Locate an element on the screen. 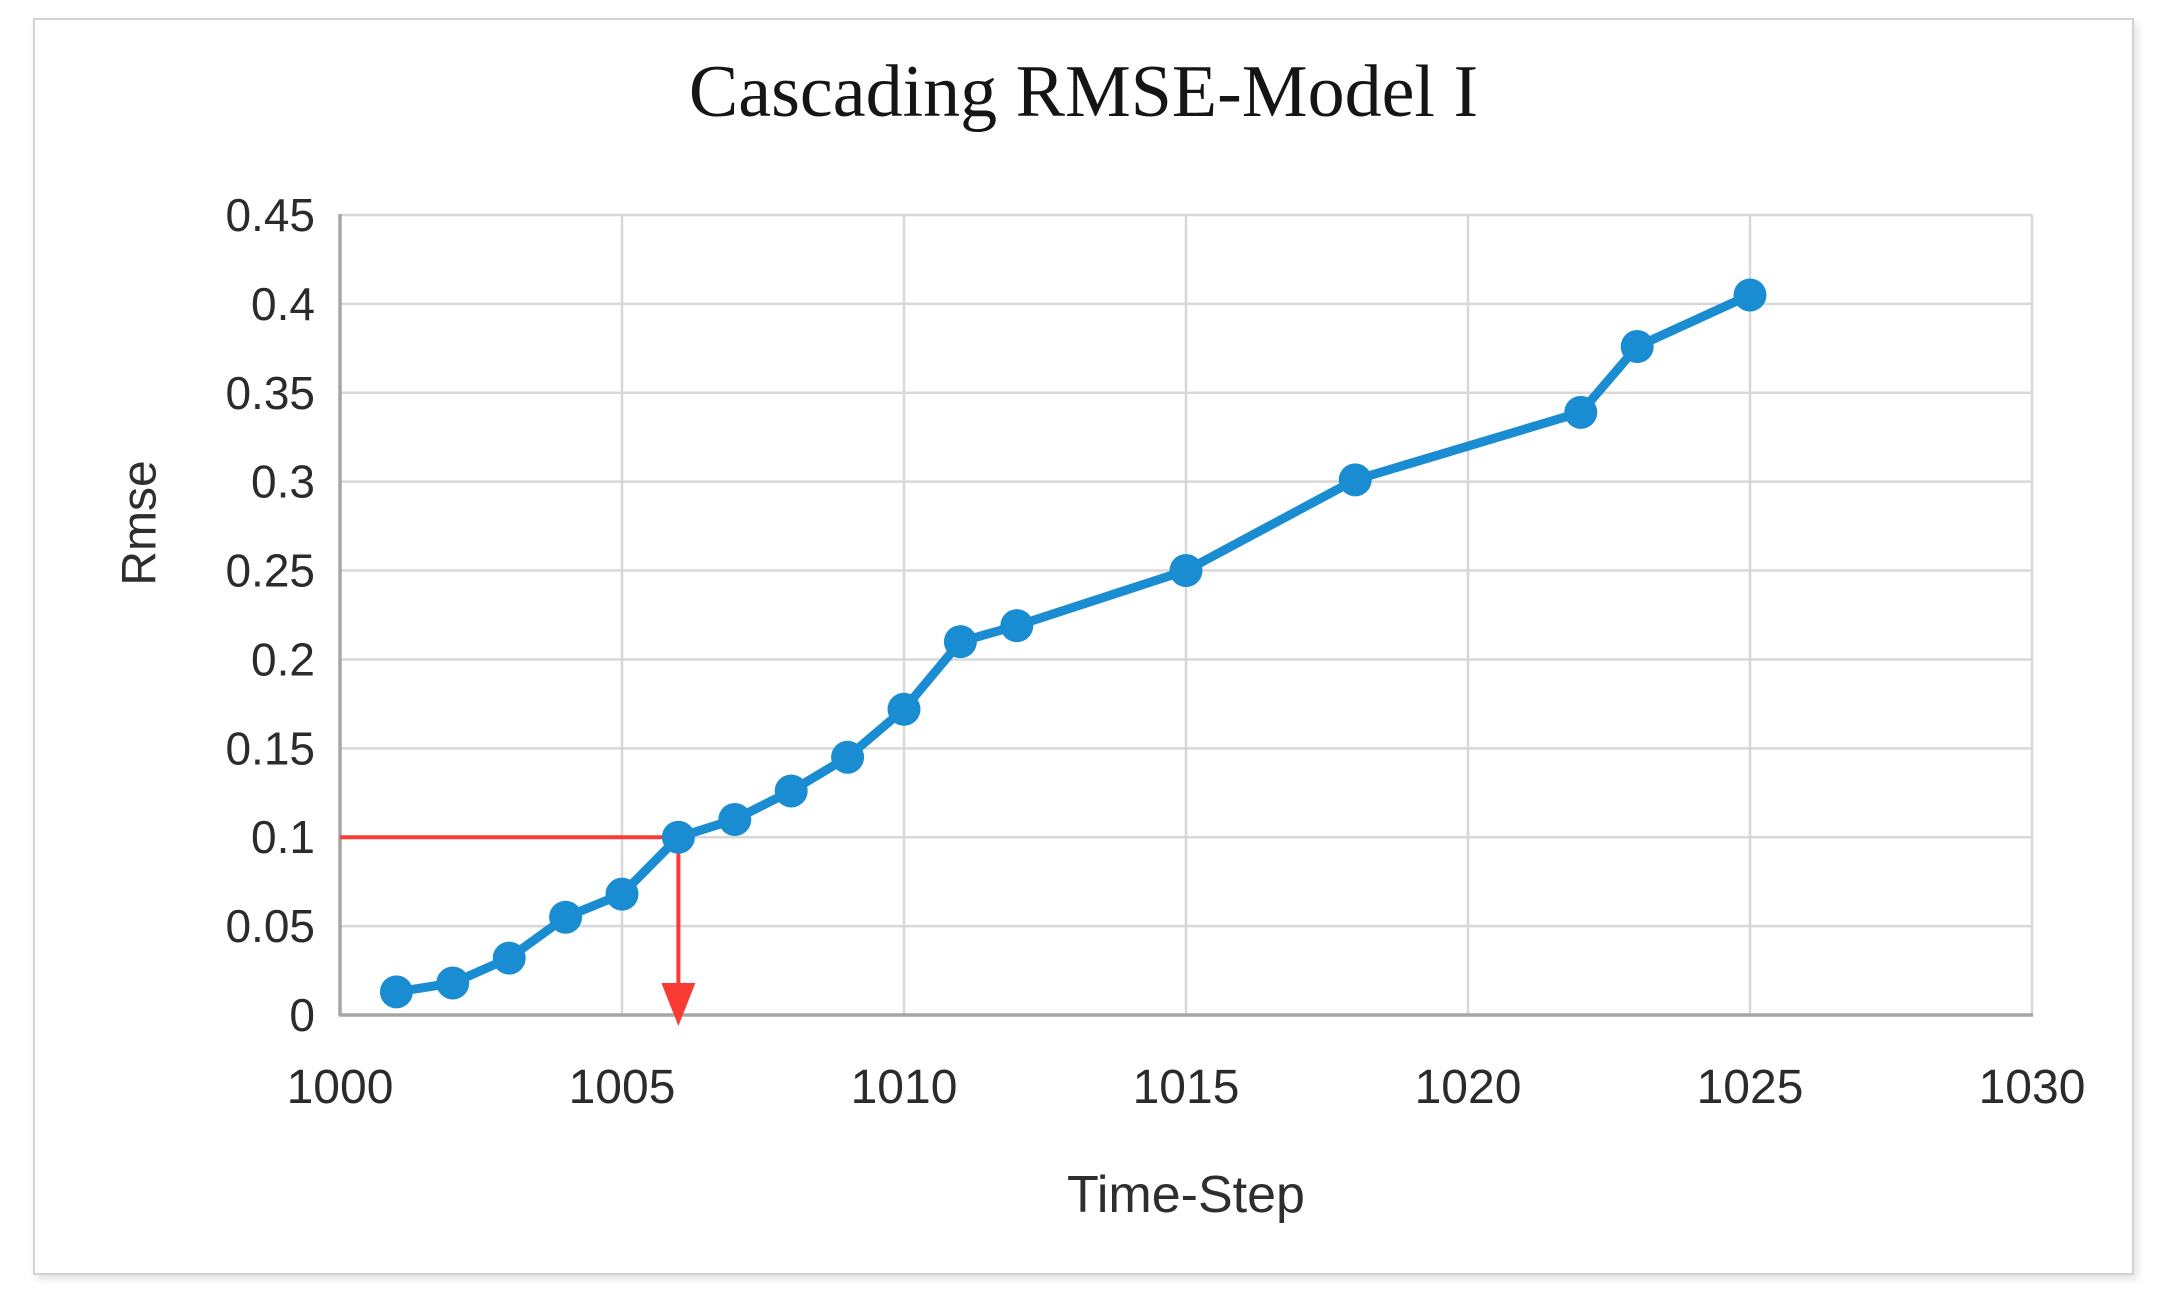 This screenshot has width=2171, height=1309. chart-title: Cascading RMSE-Model I is located at coordinates (1083, 92).